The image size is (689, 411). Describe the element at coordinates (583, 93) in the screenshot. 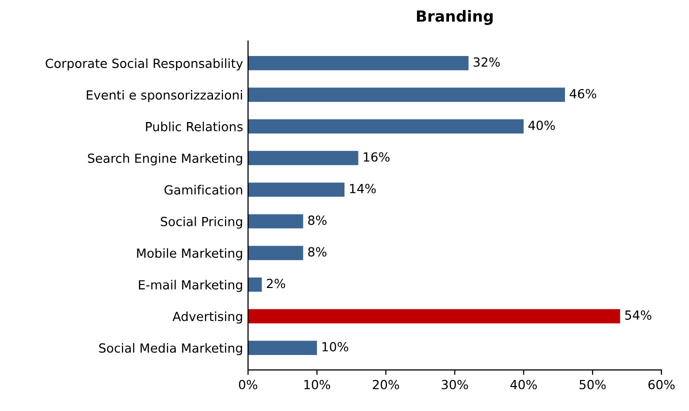

I see `data-label: 46%` at that location.